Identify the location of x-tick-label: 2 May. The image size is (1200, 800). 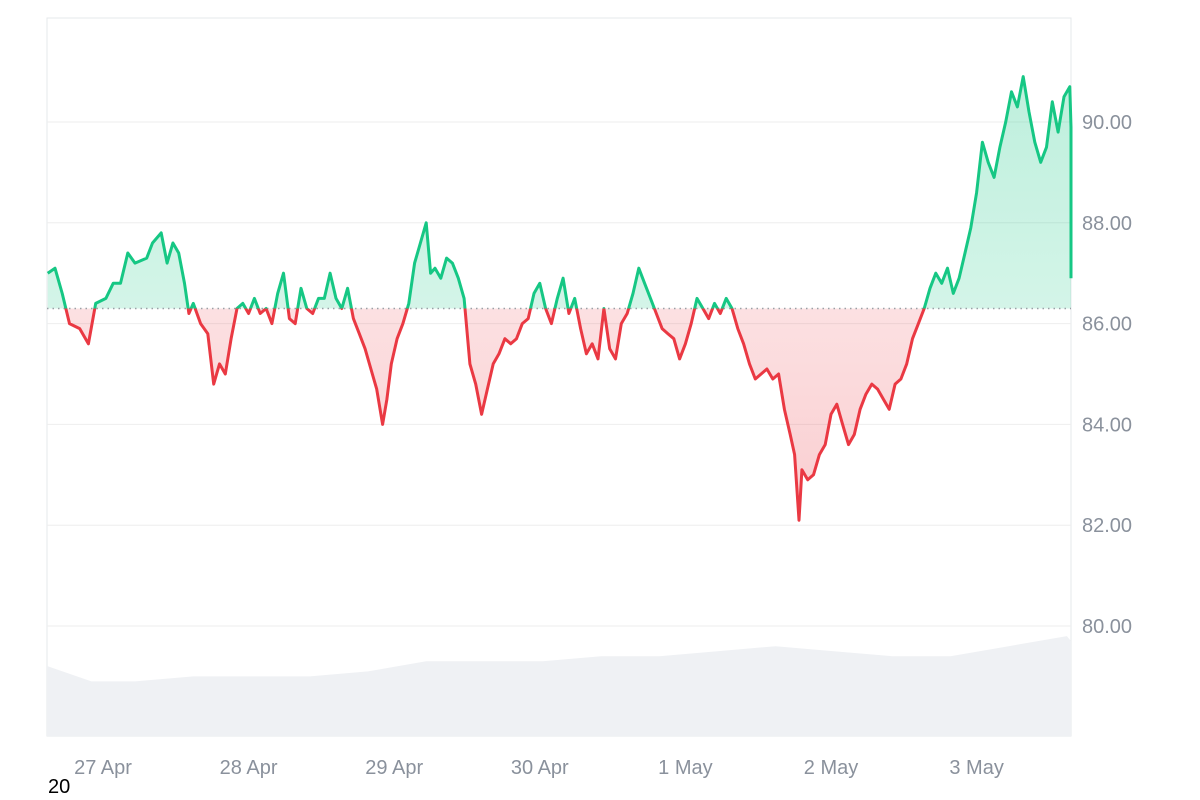
(831, 768).